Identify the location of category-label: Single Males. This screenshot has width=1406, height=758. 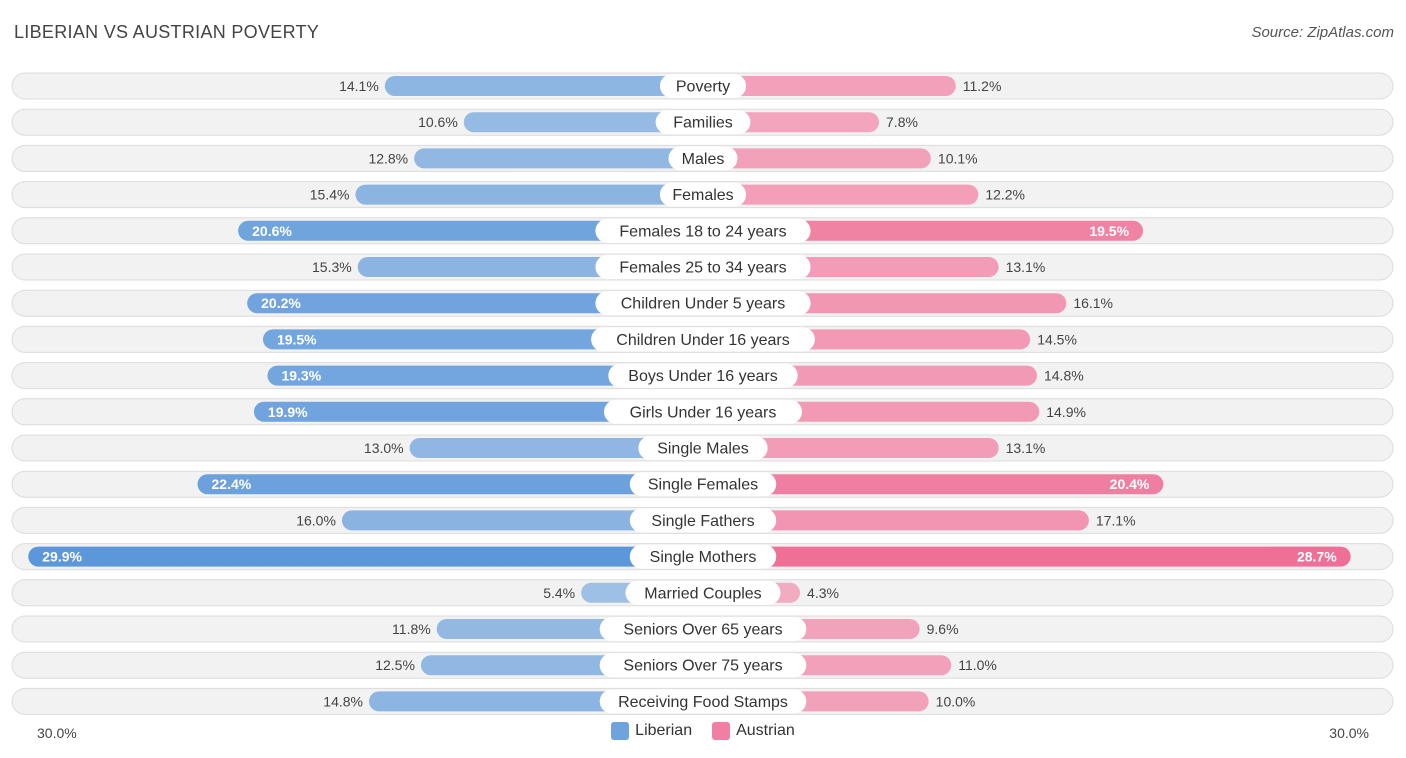
(703, 449).